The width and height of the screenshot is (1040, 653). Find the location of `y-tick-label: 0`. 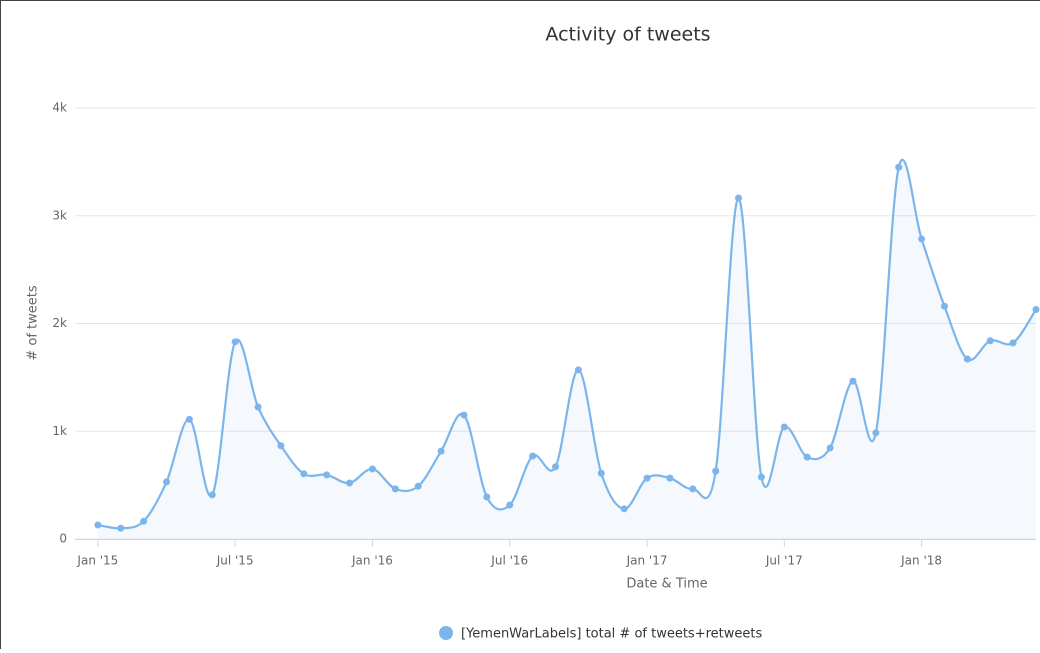

y-tick-label: 0 is located at coordinates (63, 539).